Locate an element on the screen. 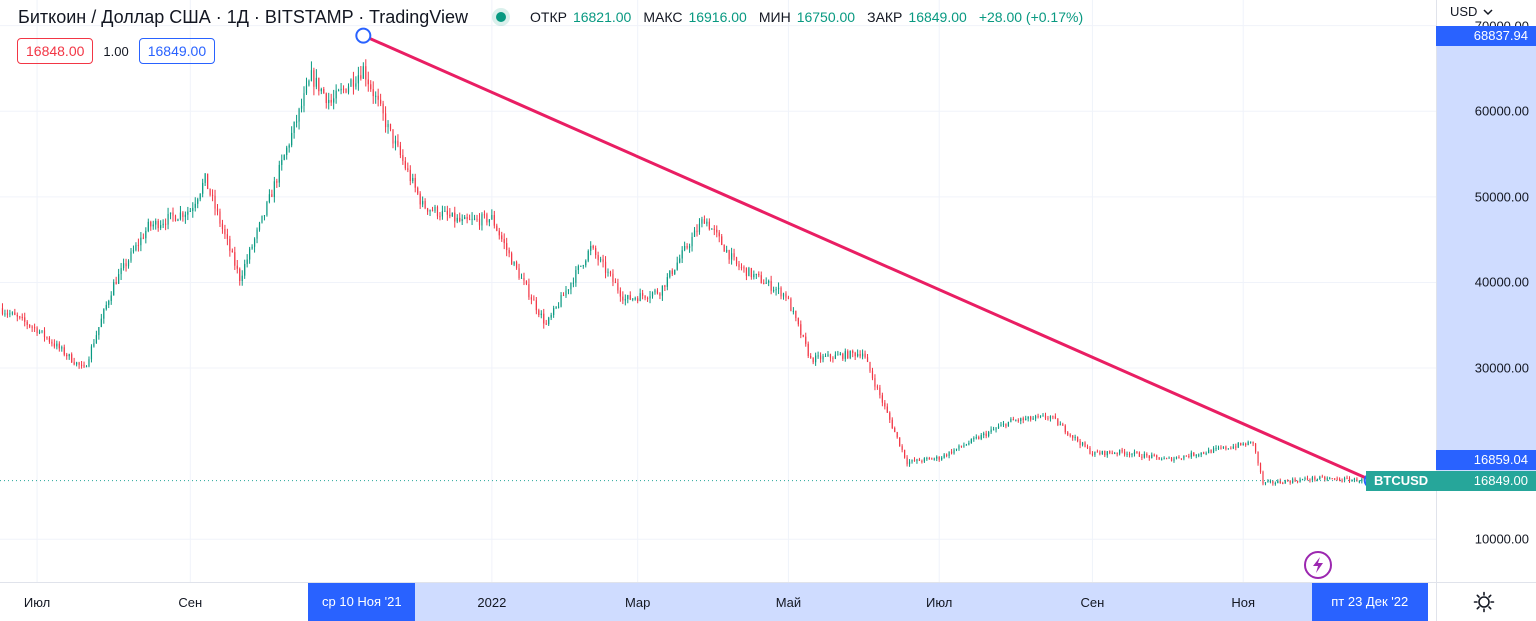  sell-button: 16848.00 is located at coordinates (55, 51).